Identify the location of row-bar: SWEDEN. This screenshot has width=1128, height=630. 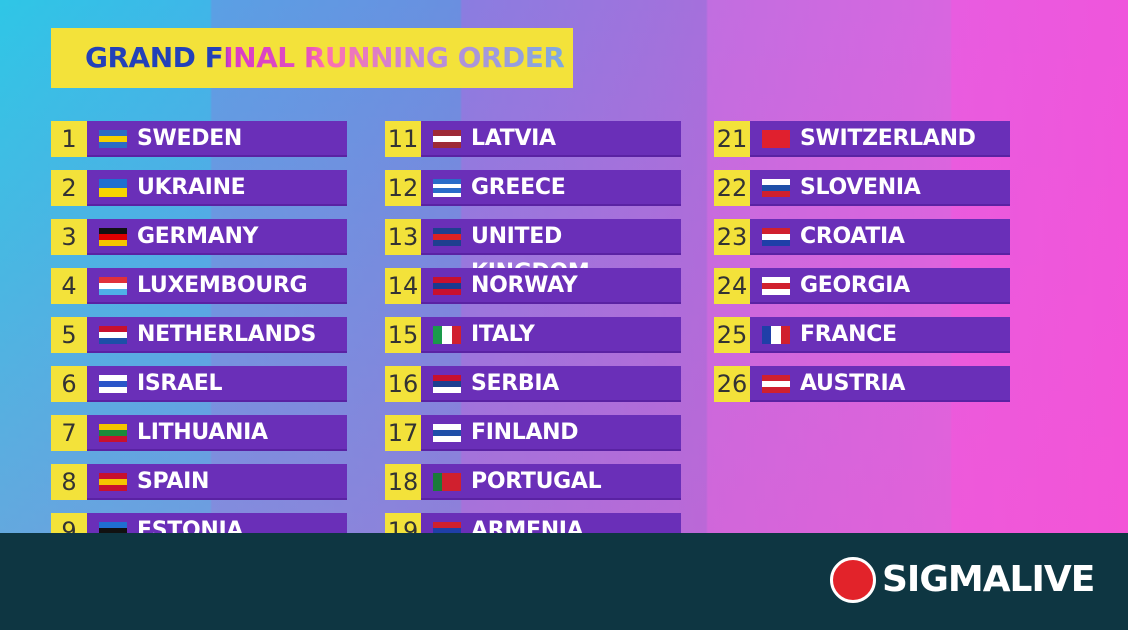
(217, 139).